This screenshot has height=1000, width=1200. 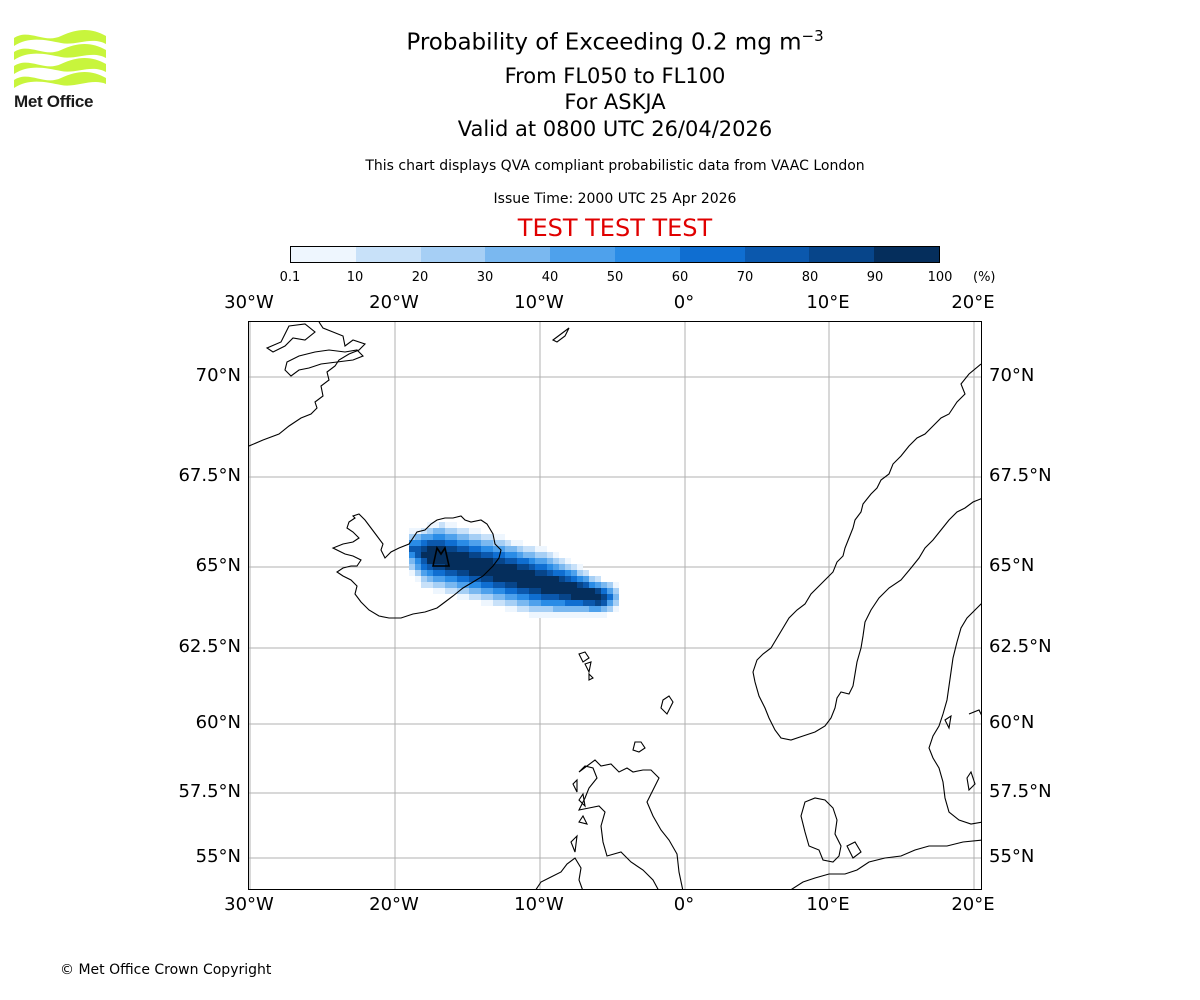 I want to click on longitude-label-bottom: 10°W, so click(x=539, y=904).